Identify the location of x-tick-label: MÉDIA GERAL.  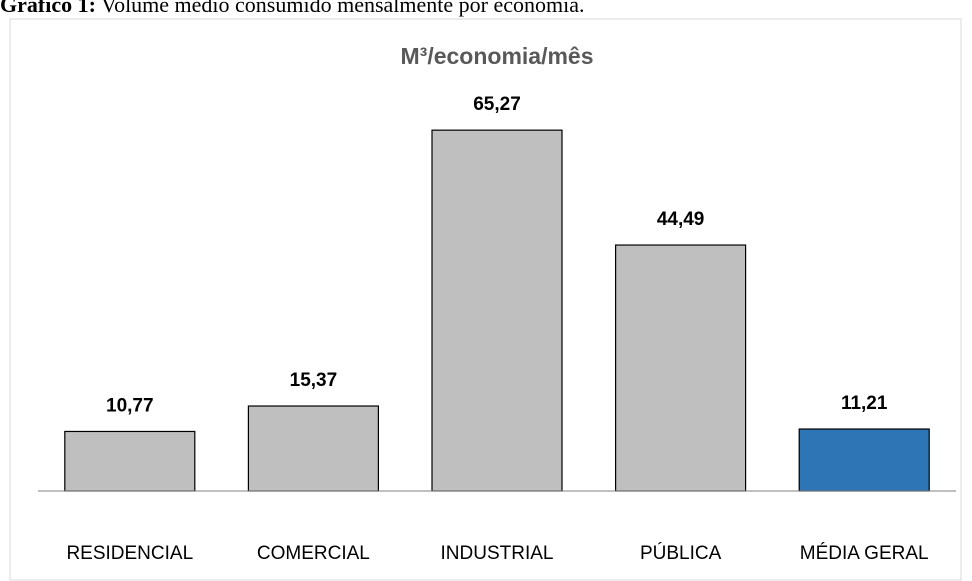
(864, 553).